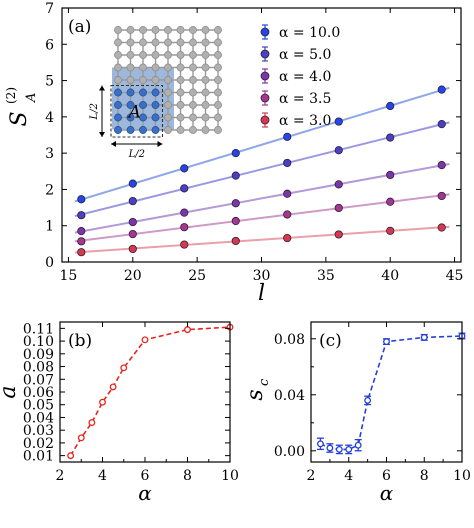 The image size is (474, 528). Describe the element at coordinates (390, 276) in the screenshot. I see `x-tick-label: 40` at that location.